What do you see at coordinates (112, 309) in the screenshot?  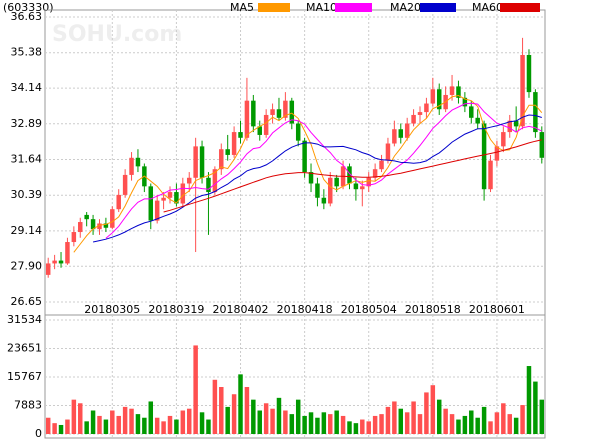 I see `x-tick-label: 20180305` at bounding box center [112, 309].